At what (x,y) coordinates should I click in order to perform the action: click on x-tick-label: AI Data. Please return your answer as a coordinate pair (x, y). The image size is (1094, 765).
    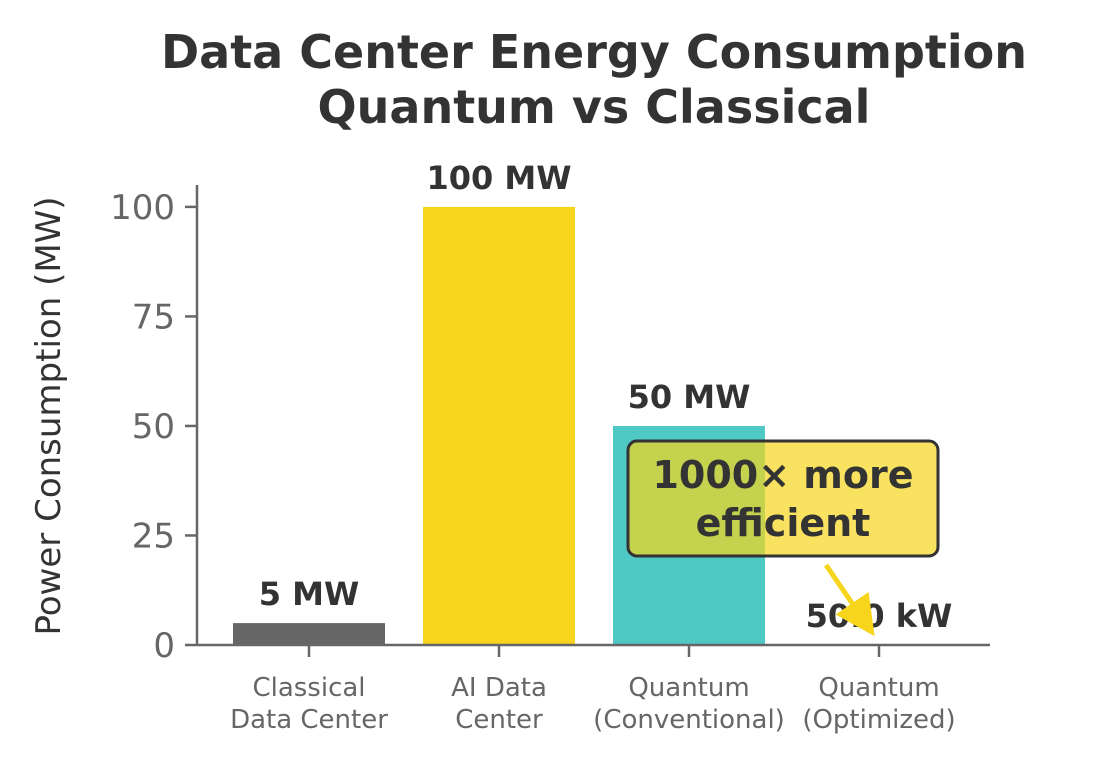
    Looking at the image, I should click on (499, 688).